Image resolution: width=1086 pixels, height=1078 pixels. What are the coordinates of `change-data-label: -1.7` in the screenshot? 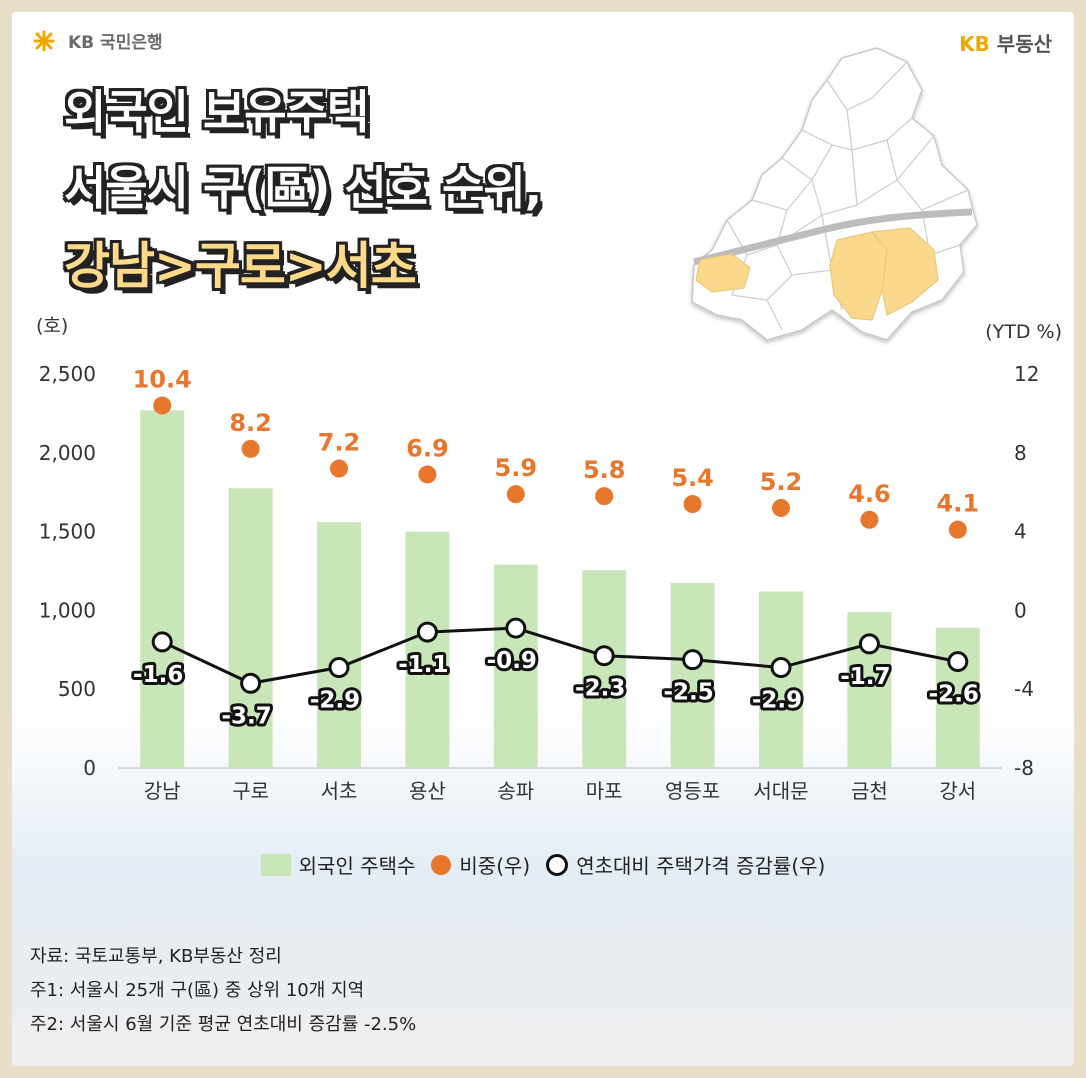 It's located at (865, 677).